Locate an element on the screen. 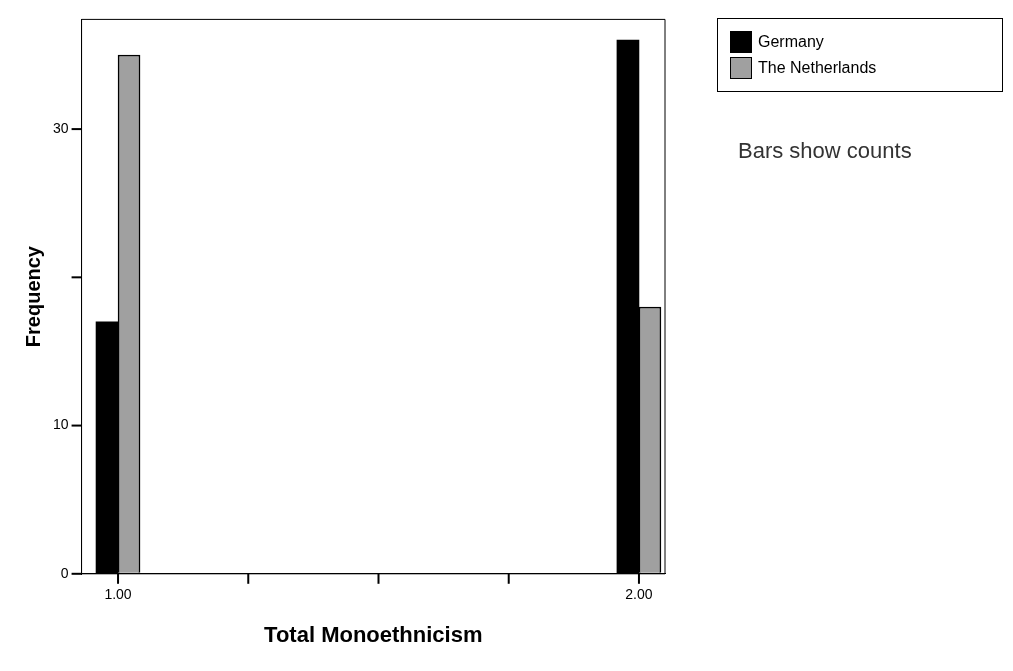 This screenshot has height=671, width=1013. y-tick-label: 30 is located at coordinates (60, 127).